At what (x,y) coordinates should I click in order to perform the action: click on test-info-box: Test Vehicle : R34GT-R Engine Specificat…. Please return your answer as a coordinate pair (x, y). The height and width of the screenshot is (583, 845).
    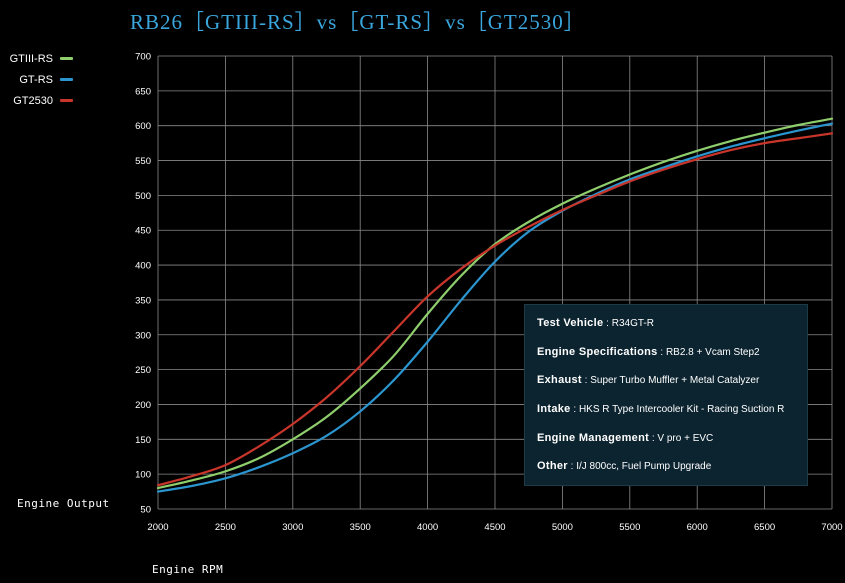
    Looking at the image, I should click on (666, 395).